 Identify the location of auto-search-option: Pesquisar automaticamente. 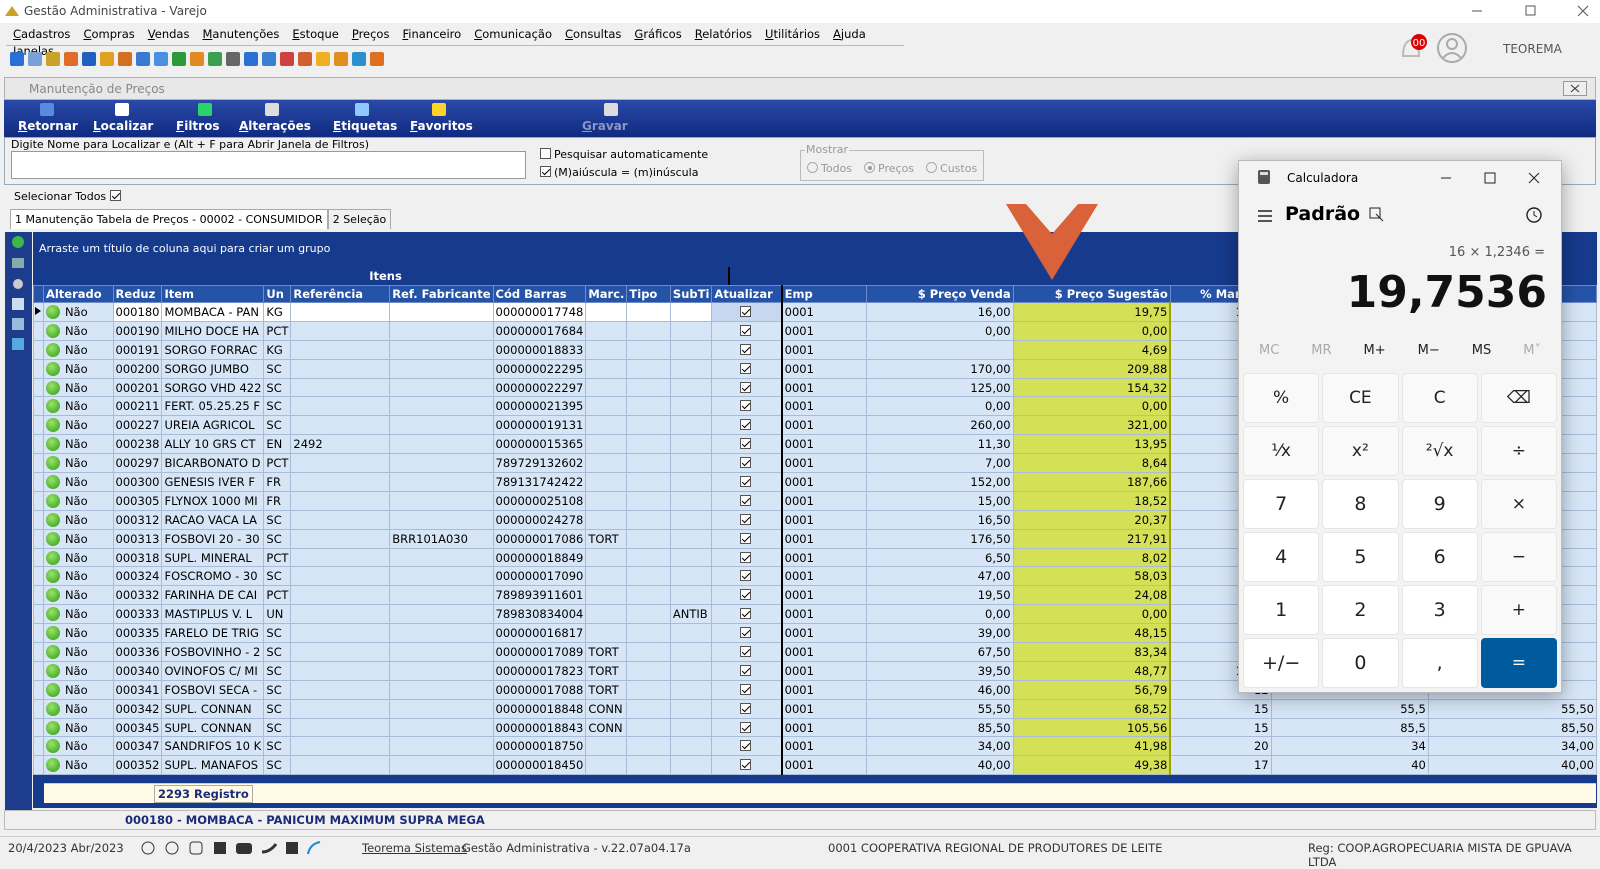
(624, 154).